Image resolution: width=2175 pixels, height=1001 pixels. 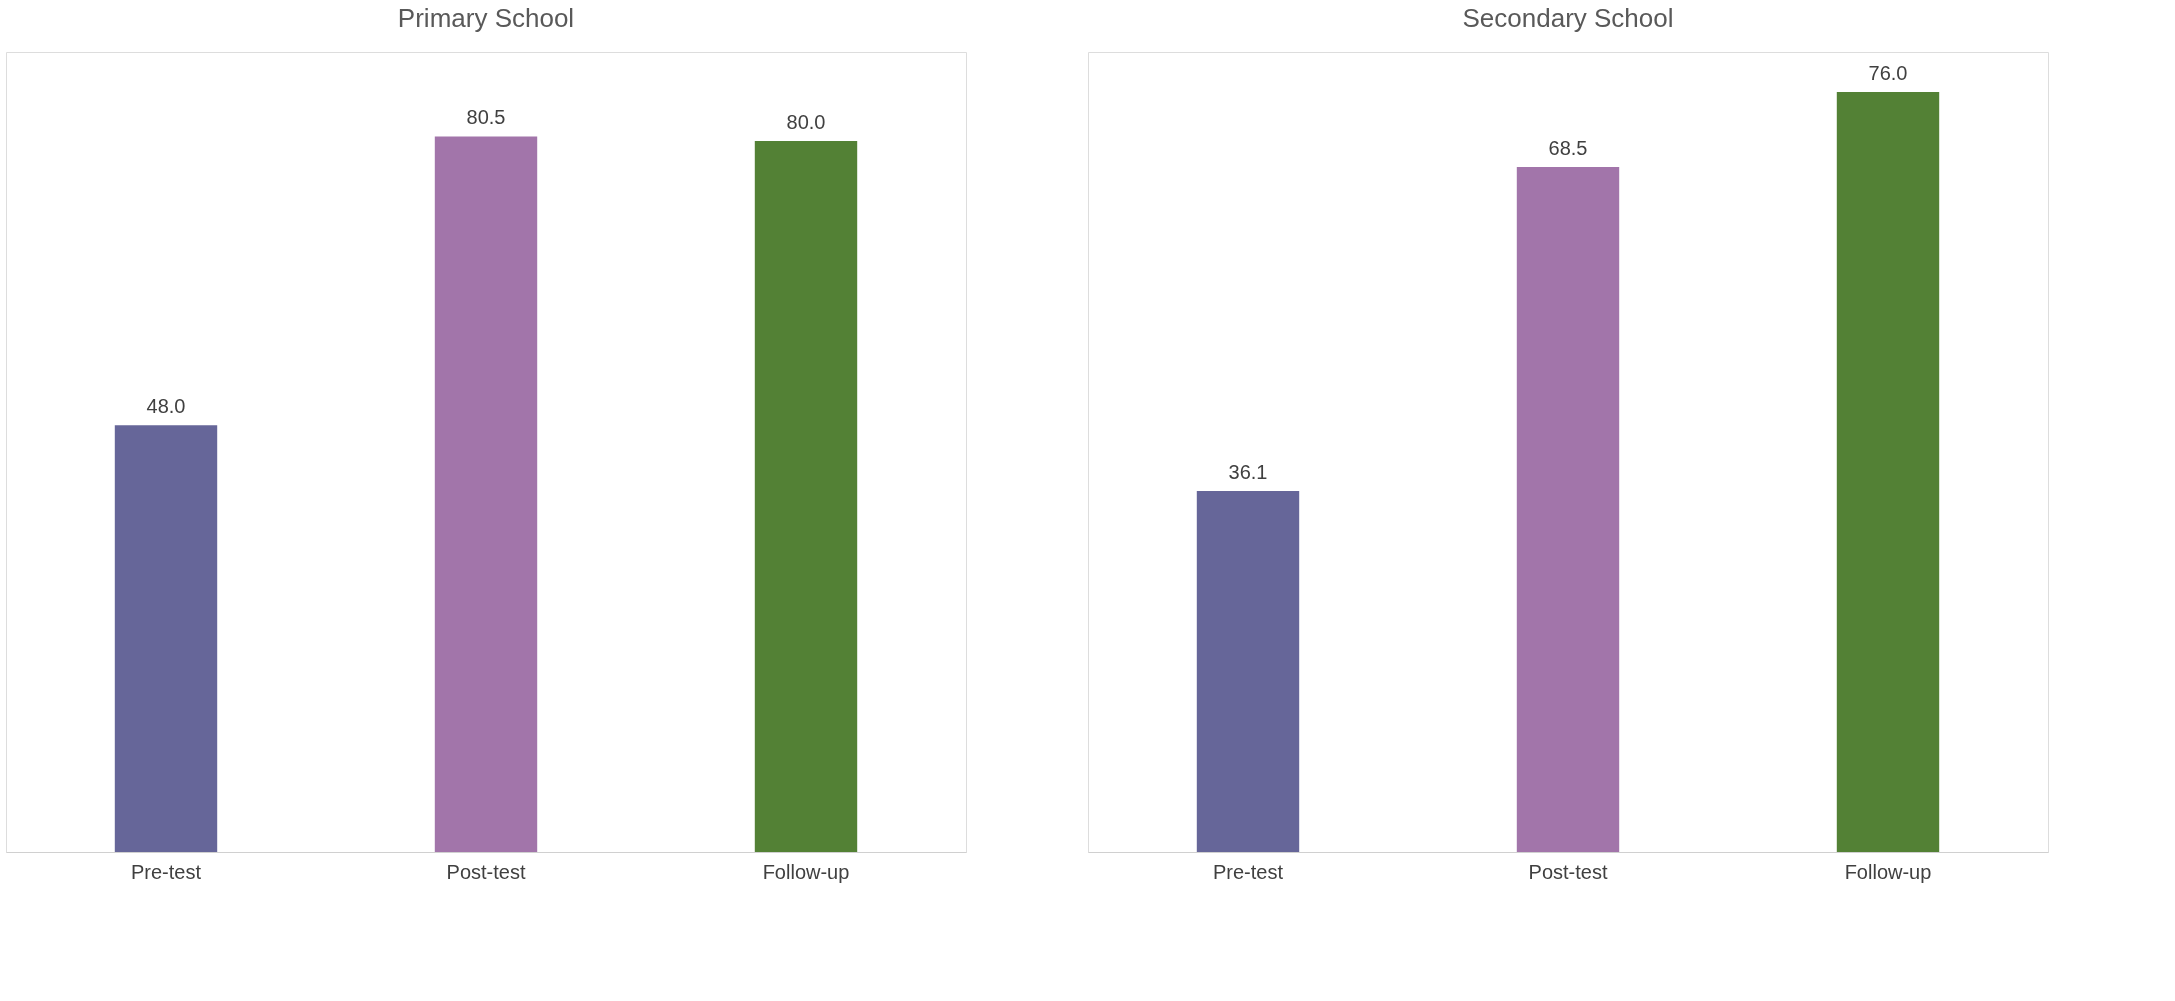 What do you see at coordinates (1568, 18) in the screenshot?
I see `chart-title: Secondary School` at bounding box center [1568, 18].